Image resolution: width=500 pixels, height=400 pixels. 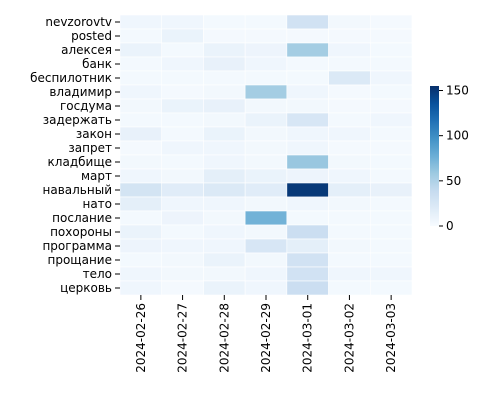 I want to click on y-tick-label: госдума, so click(x=86, y=106).